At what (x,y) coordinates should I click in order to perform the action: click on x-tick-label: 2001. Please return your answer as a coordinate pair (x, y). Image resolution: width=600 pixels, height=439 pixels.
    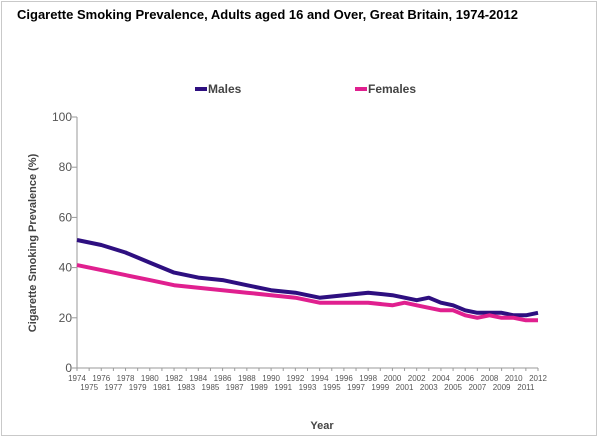
    Looking at the image, I should click on (405, 387).